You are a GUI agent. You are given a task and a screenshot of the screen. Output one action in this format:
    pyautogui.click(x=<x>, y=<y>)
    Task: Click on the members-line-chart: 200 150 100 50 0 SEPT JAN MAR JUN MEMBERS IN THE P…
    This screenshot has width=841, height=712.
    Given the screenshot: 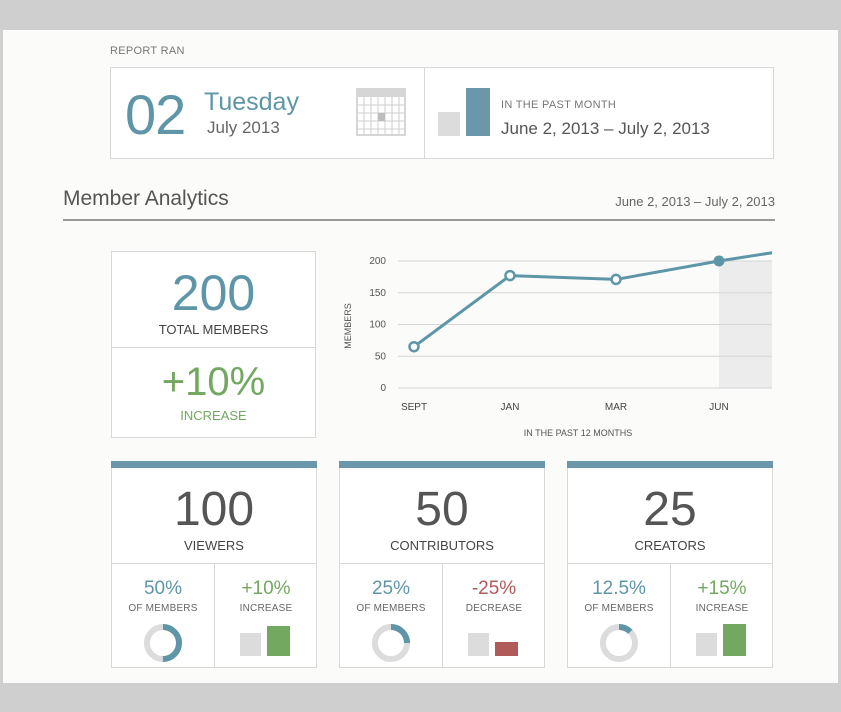 What is the action you would take?
    pyautogui.click(x=558, y=344)
    